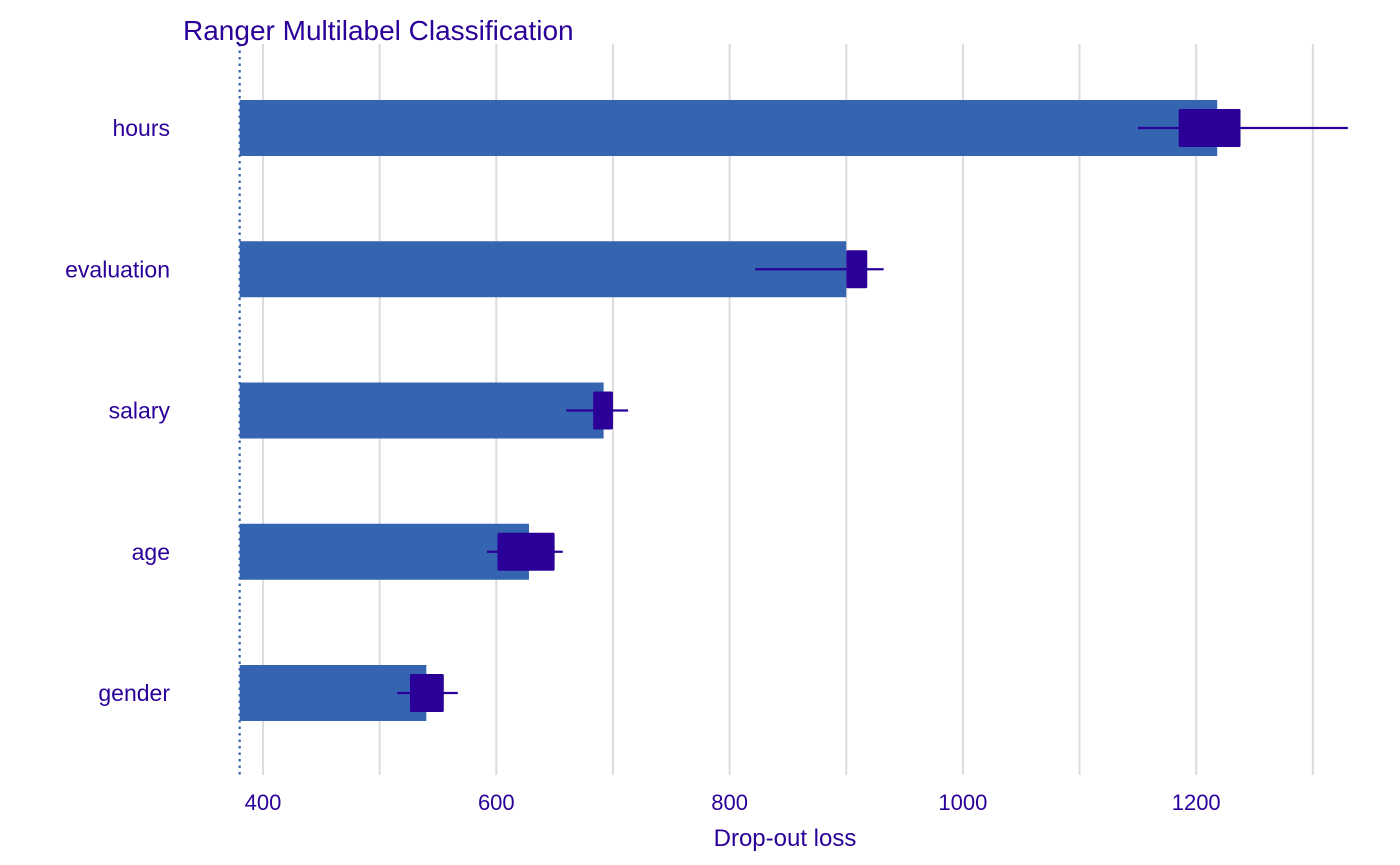 The image size is (1400, 865). I want to click on category-label-evaluation: evaluation, so click(117, 269).